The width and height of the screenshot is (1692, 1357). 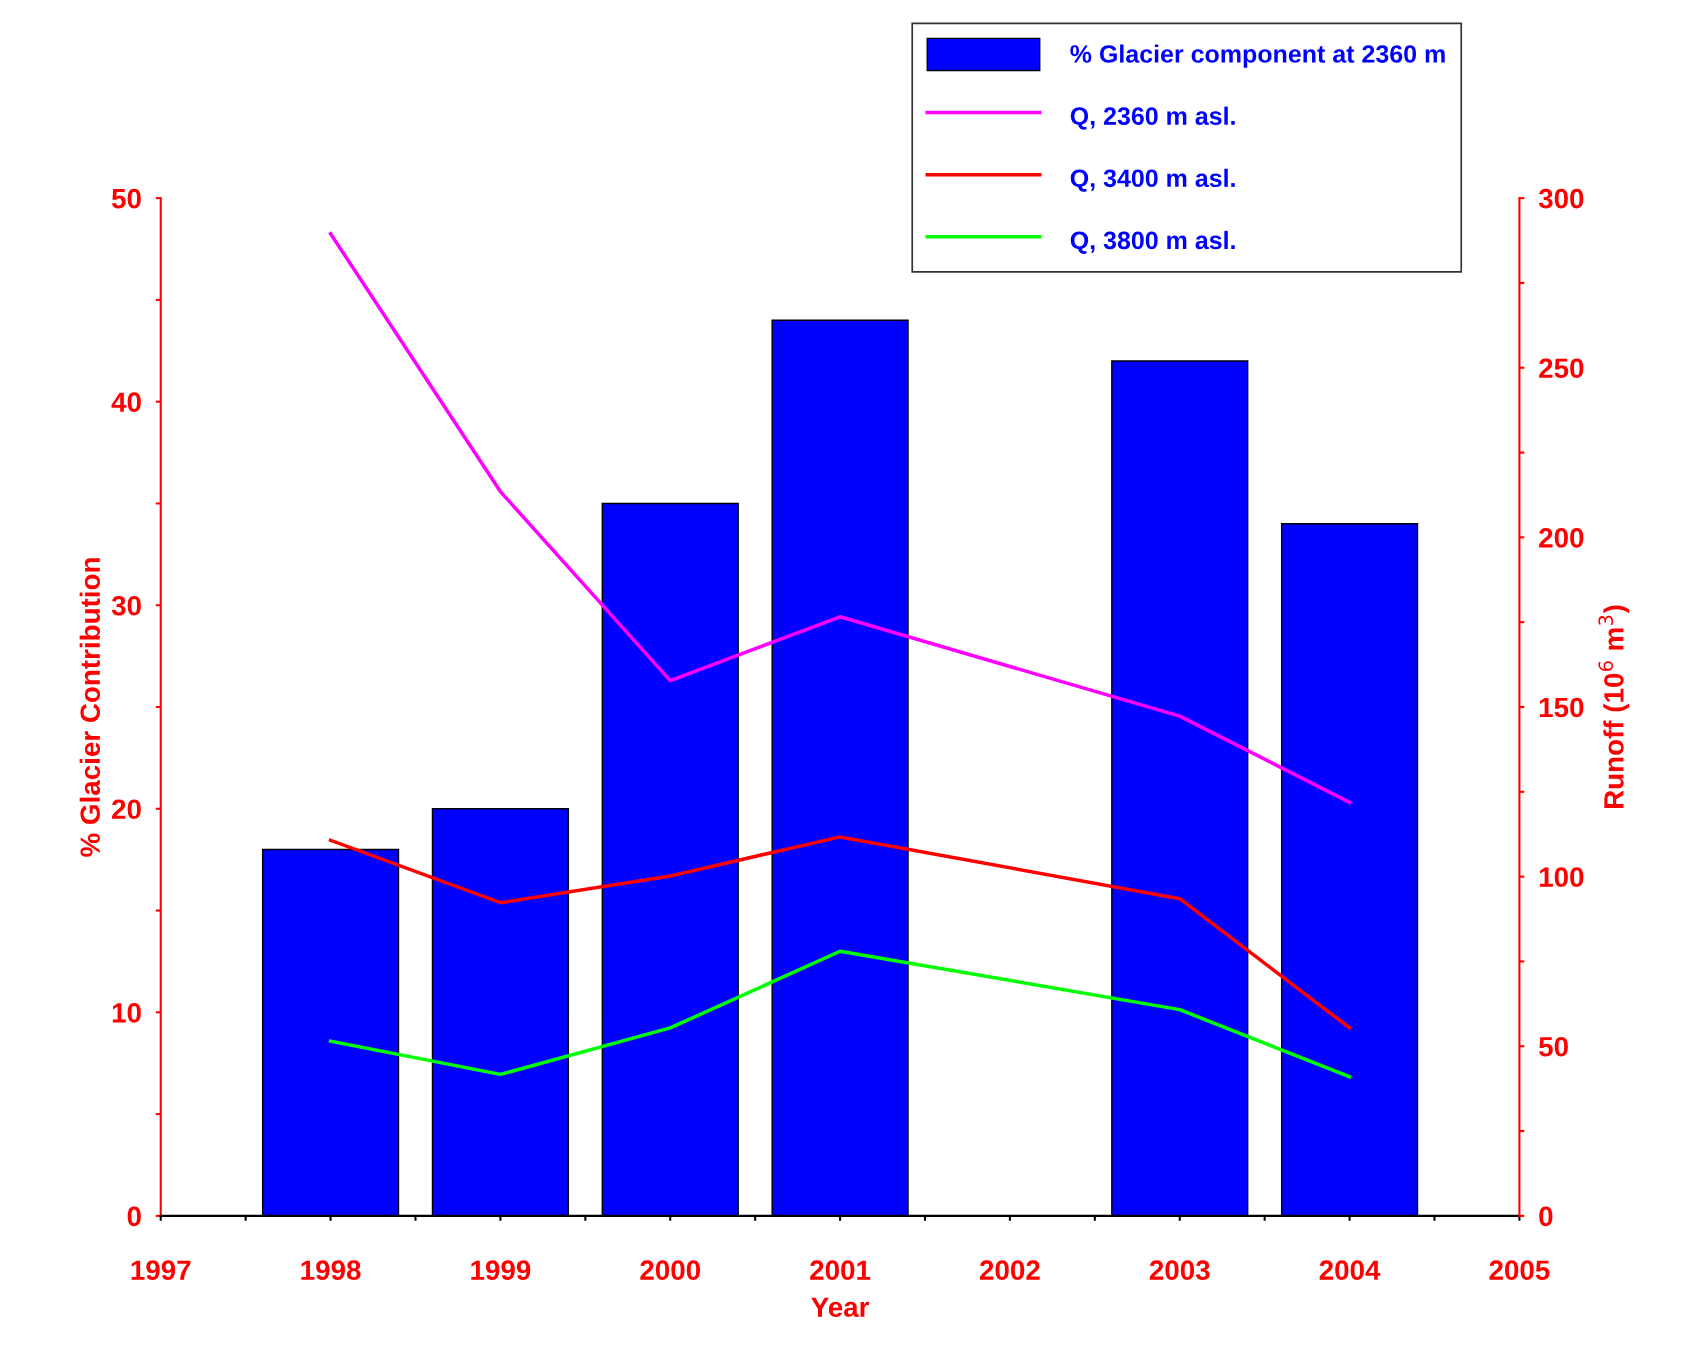 I want to click on legend-label: Q, 3400 m asl., so click(x=1152, y=180).